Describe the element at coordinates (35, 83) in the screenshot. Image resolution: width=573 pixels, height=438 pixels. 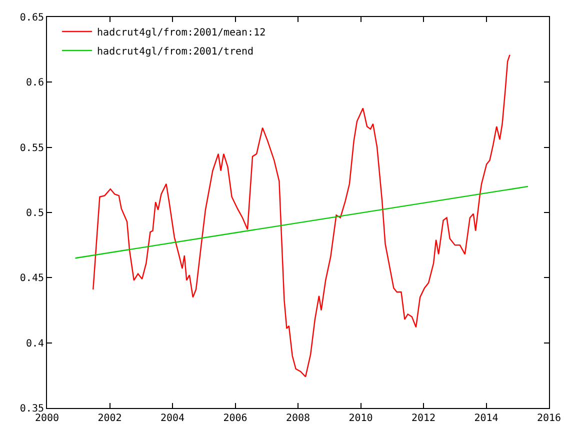
I see `y-tick-label: 0.6` at that location.